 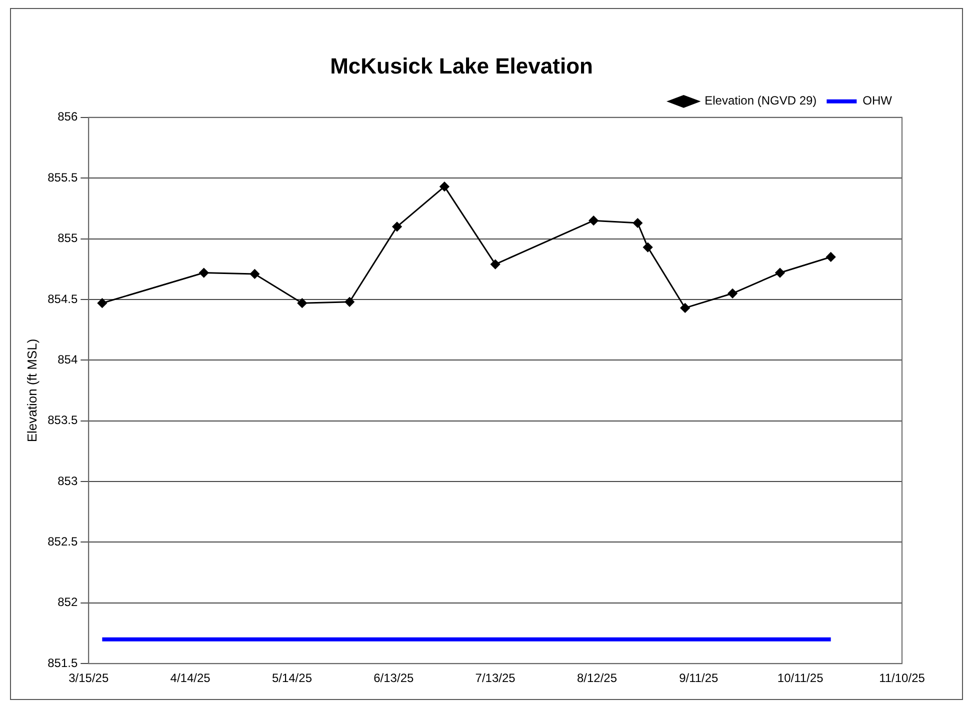 I want to click on x-tick-label: 11/10/25, so click(x=902, y=678).